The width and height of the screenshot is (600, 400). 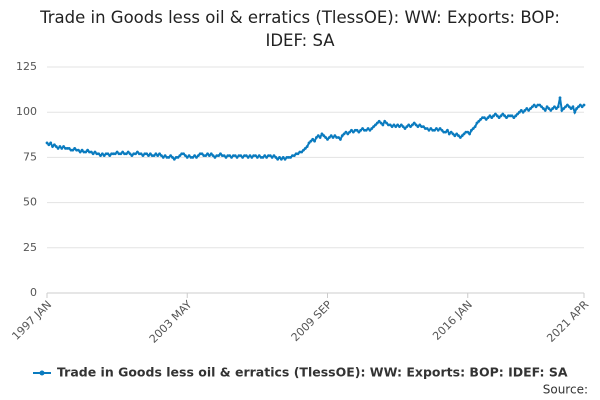 I want to click on x-tick-label: 2009 SEP, so click(x=312, y=321).